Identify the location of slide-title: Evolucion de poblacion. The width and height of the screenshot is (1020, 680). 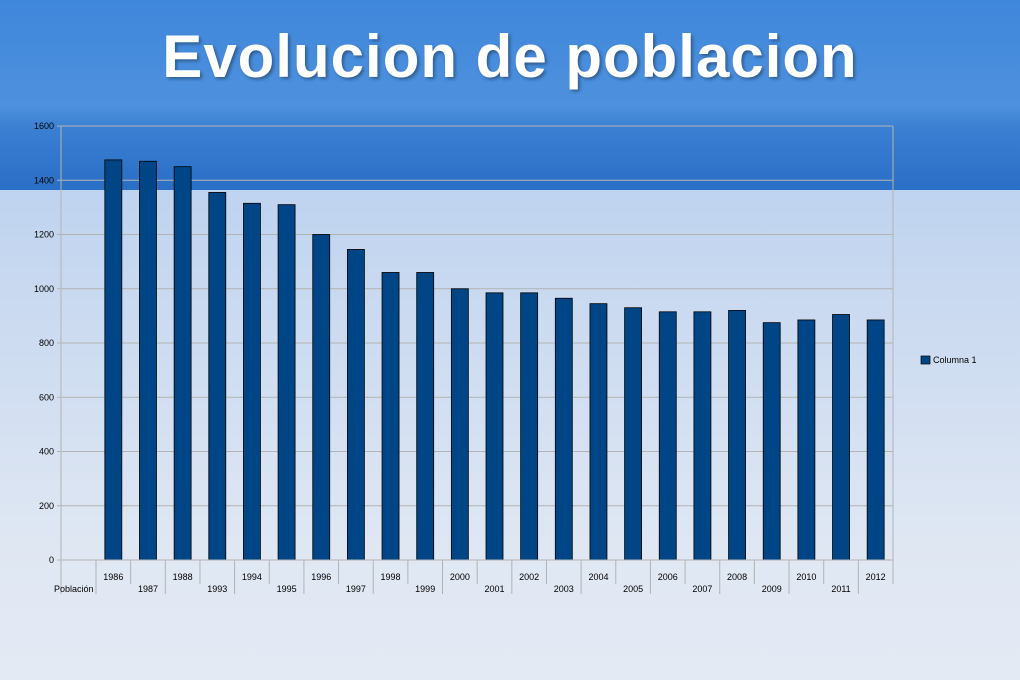
(510, 56).